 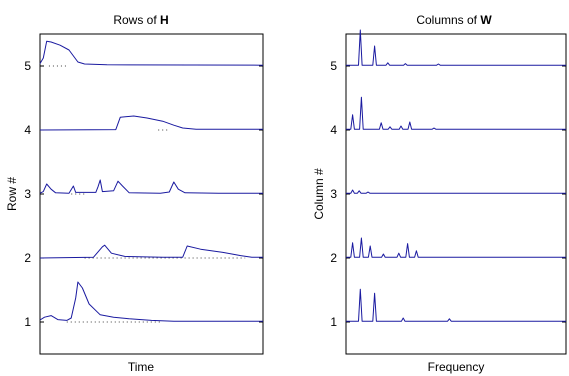 I want to click on x-axis-label: Frequency, so click(x=456, y=367).